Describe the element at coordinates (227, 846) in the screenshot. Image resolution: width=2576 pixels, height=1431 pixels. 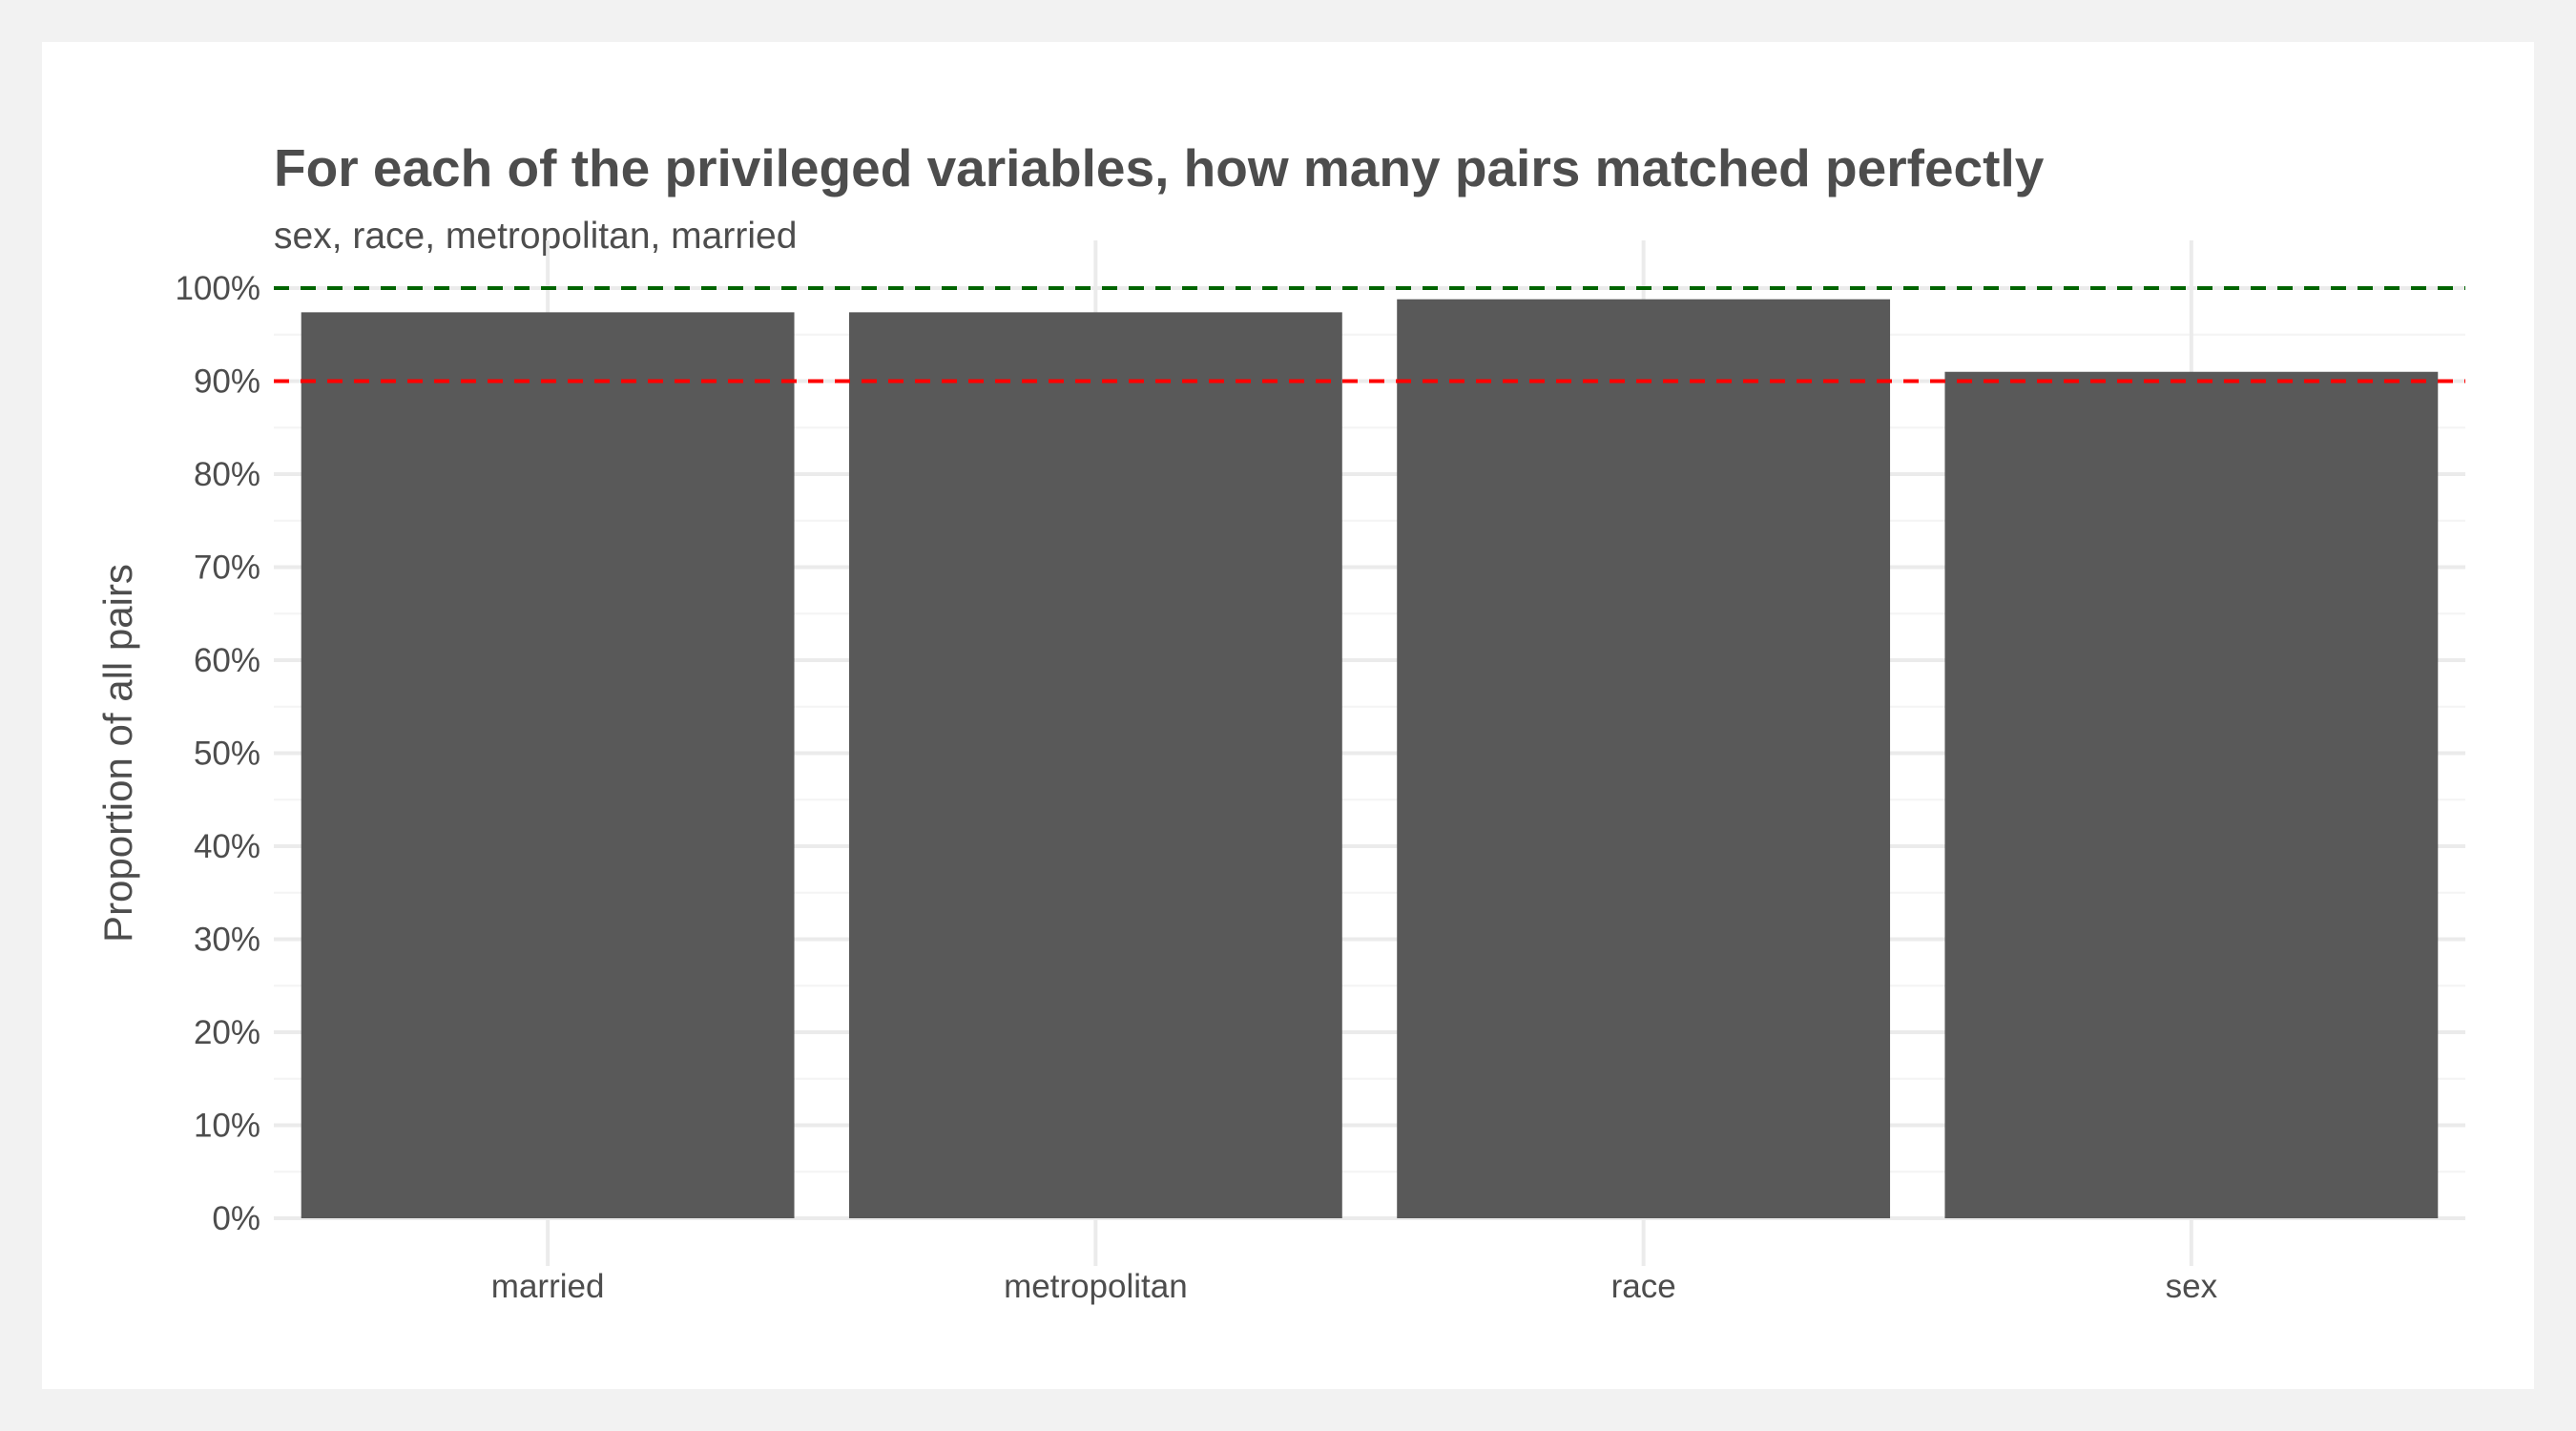
I see `y-tick-label: 40%` at that location.